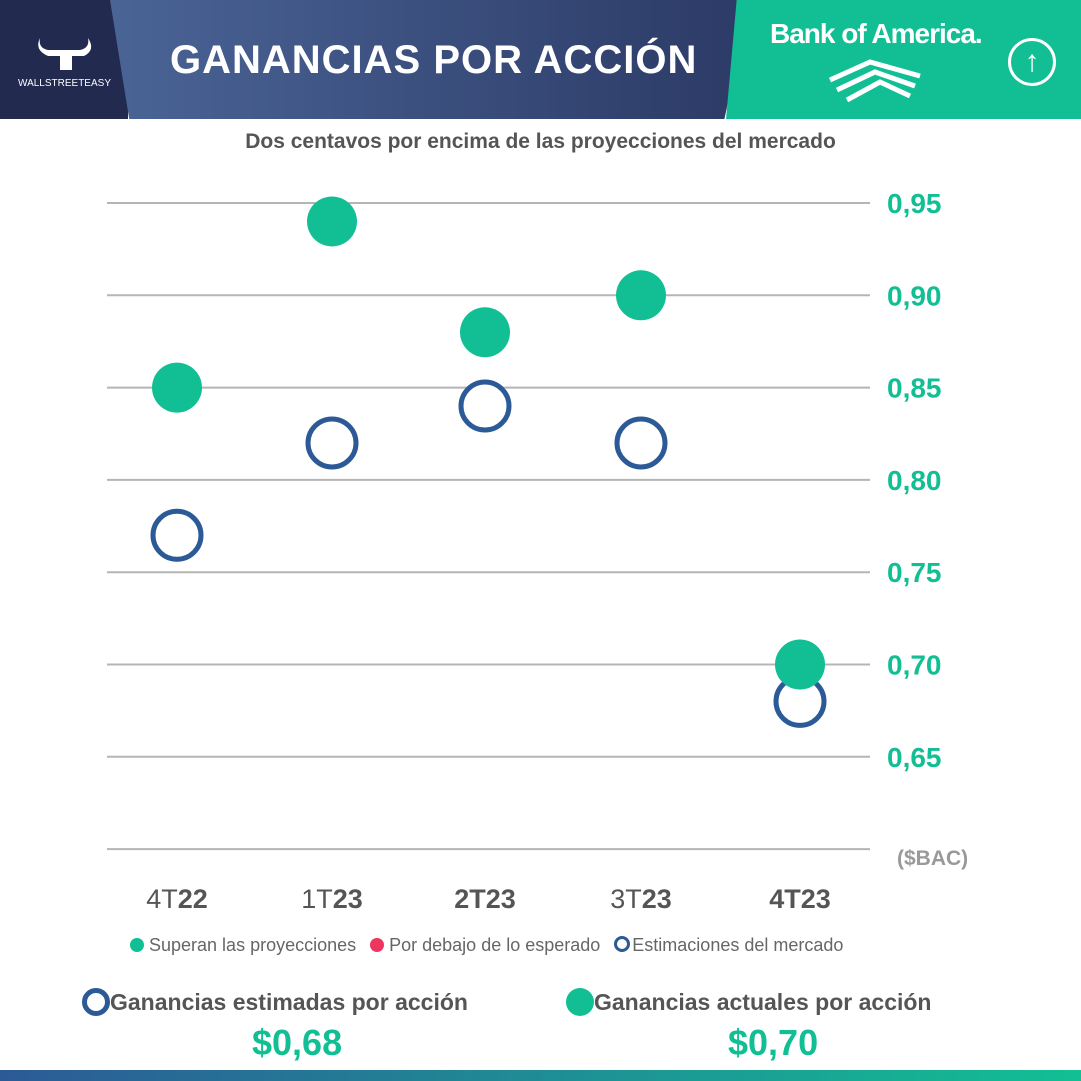 This screenshot has width=1081, height=1081. I want to click on x-tick-label: 1T23, so click(332, 899).